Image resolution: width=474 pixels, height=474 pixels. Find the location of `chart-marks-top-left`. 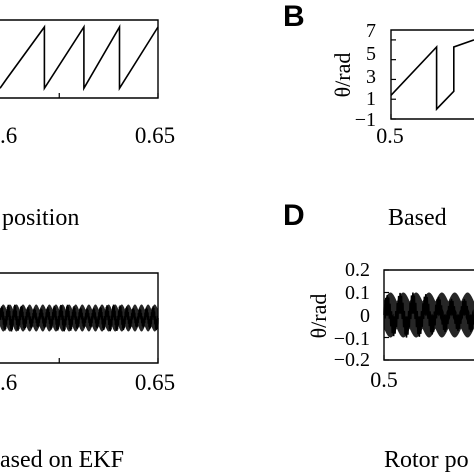

chart-marks-top-left is located at coordinates (79, 61).